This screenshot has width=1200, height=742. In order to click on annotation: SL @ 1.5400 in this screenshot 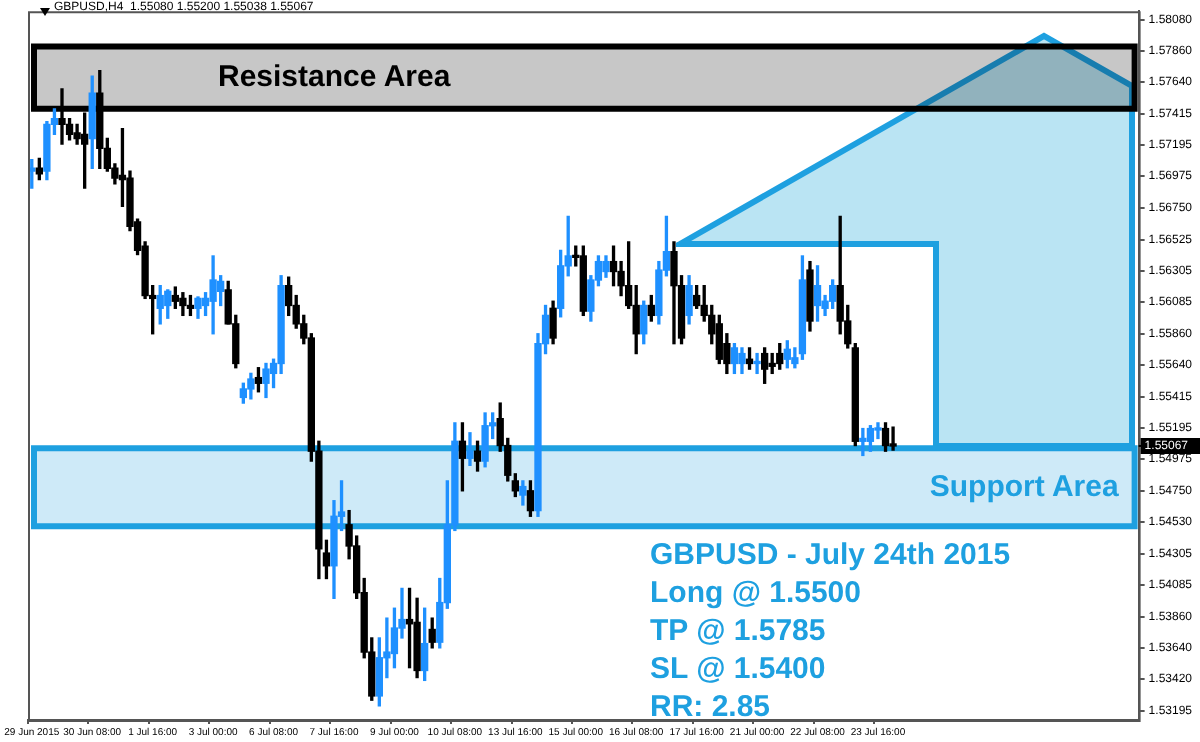, I will do `click(739, 669)`.